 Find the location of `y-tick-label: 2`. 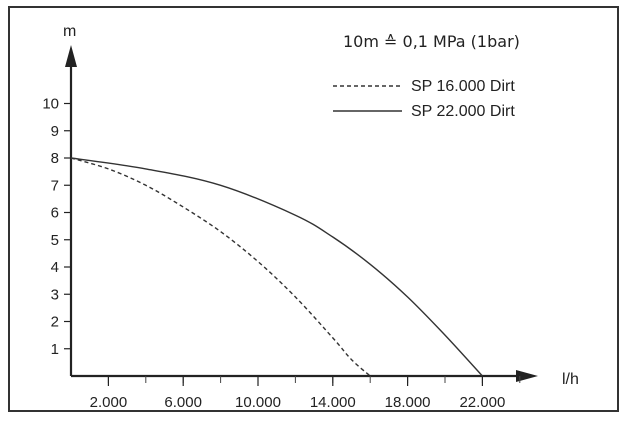

y-tick-label: 2 is located at coordinates (55, 322).